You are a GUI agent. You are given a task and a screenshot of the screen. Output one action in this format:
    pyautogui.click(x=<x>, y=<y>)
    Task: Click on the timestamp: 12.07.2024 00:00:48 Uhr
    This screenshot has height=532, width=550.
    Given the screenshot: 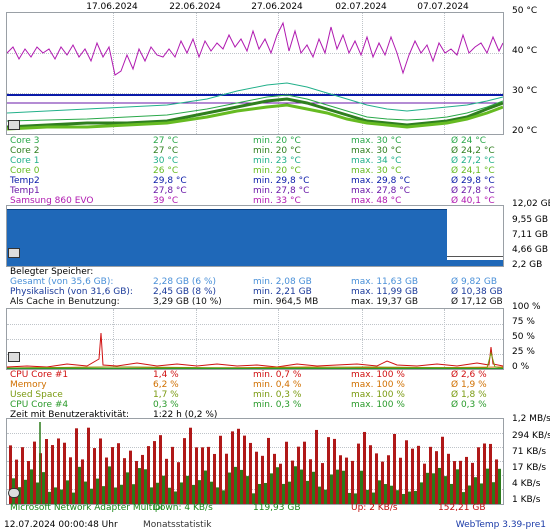 What is the action you would take?
    pyautogui.click(x=61, y=525)
    